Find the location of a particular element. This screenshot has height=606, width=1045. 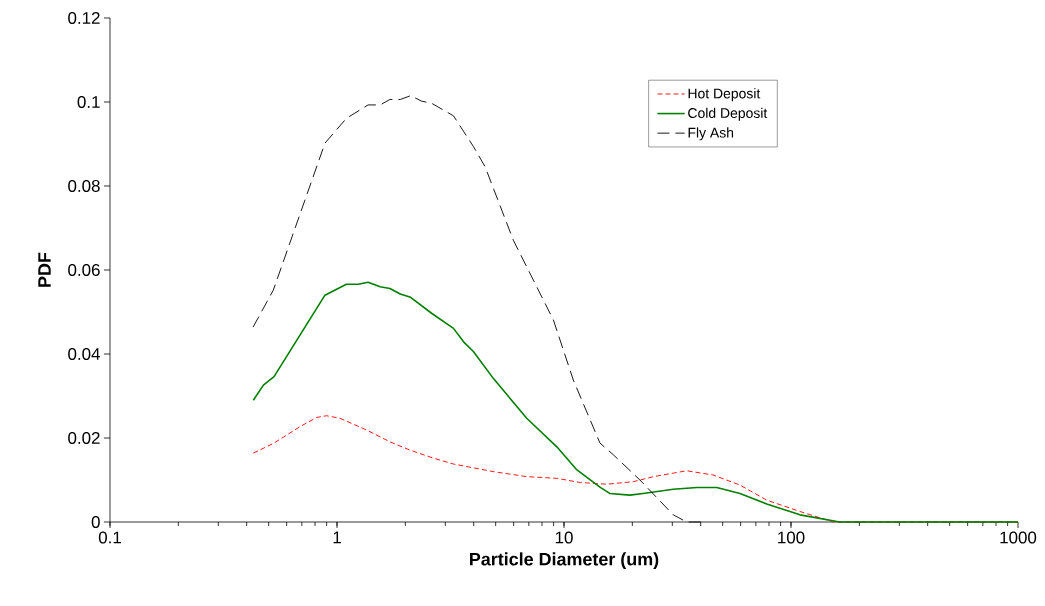

x-tick-label: 1000 is located at coordinates (1018, 537).